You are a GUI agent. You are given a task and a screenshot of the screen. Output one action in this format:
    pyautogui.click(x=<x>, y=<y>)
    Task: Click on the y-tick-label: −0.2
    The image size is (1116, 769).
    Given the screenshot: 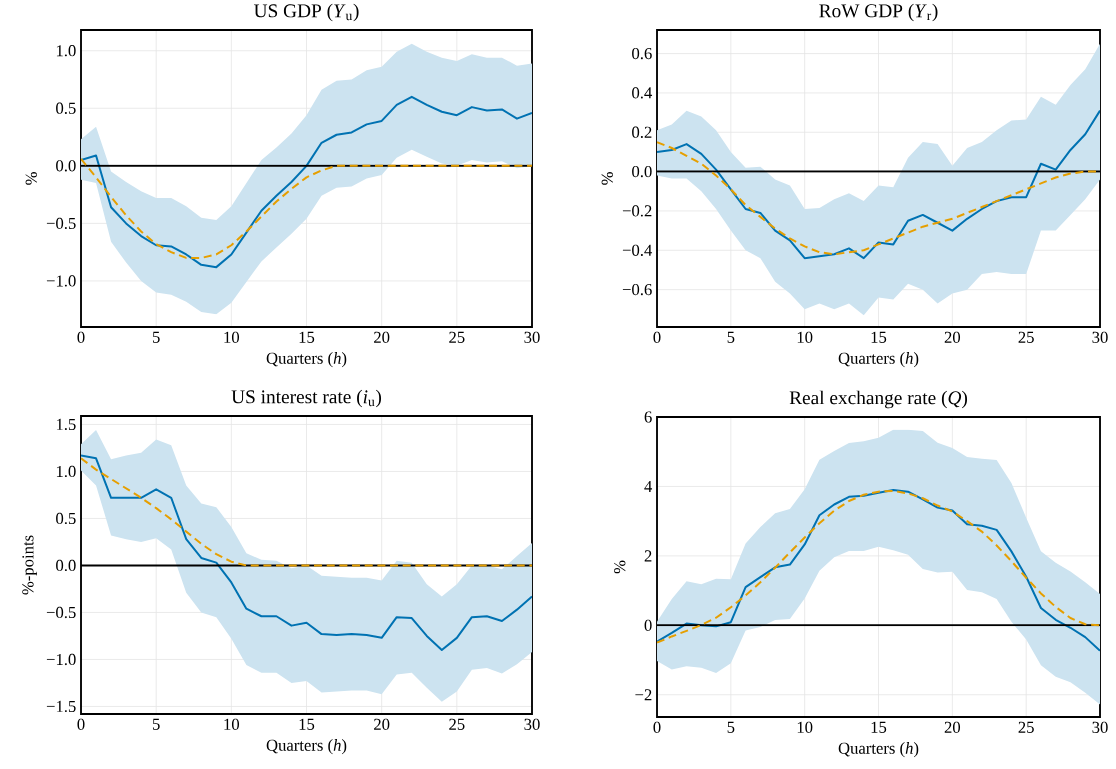 What is the action you would take?
    pyautogui.click(x=637, y=211)
    